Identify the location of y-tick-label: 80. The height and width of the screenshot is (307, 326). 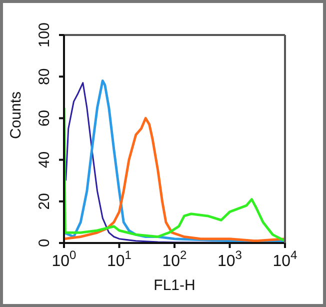
(44, 76).